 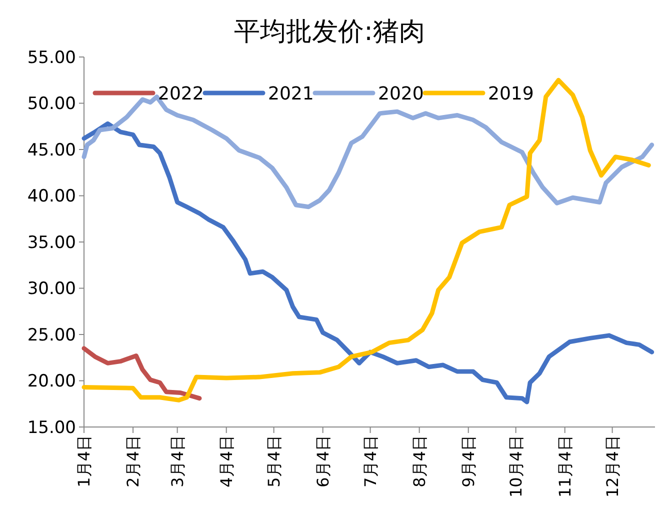 I want to click on x-tick-label: 6月4日, so click(x=322, y=461).